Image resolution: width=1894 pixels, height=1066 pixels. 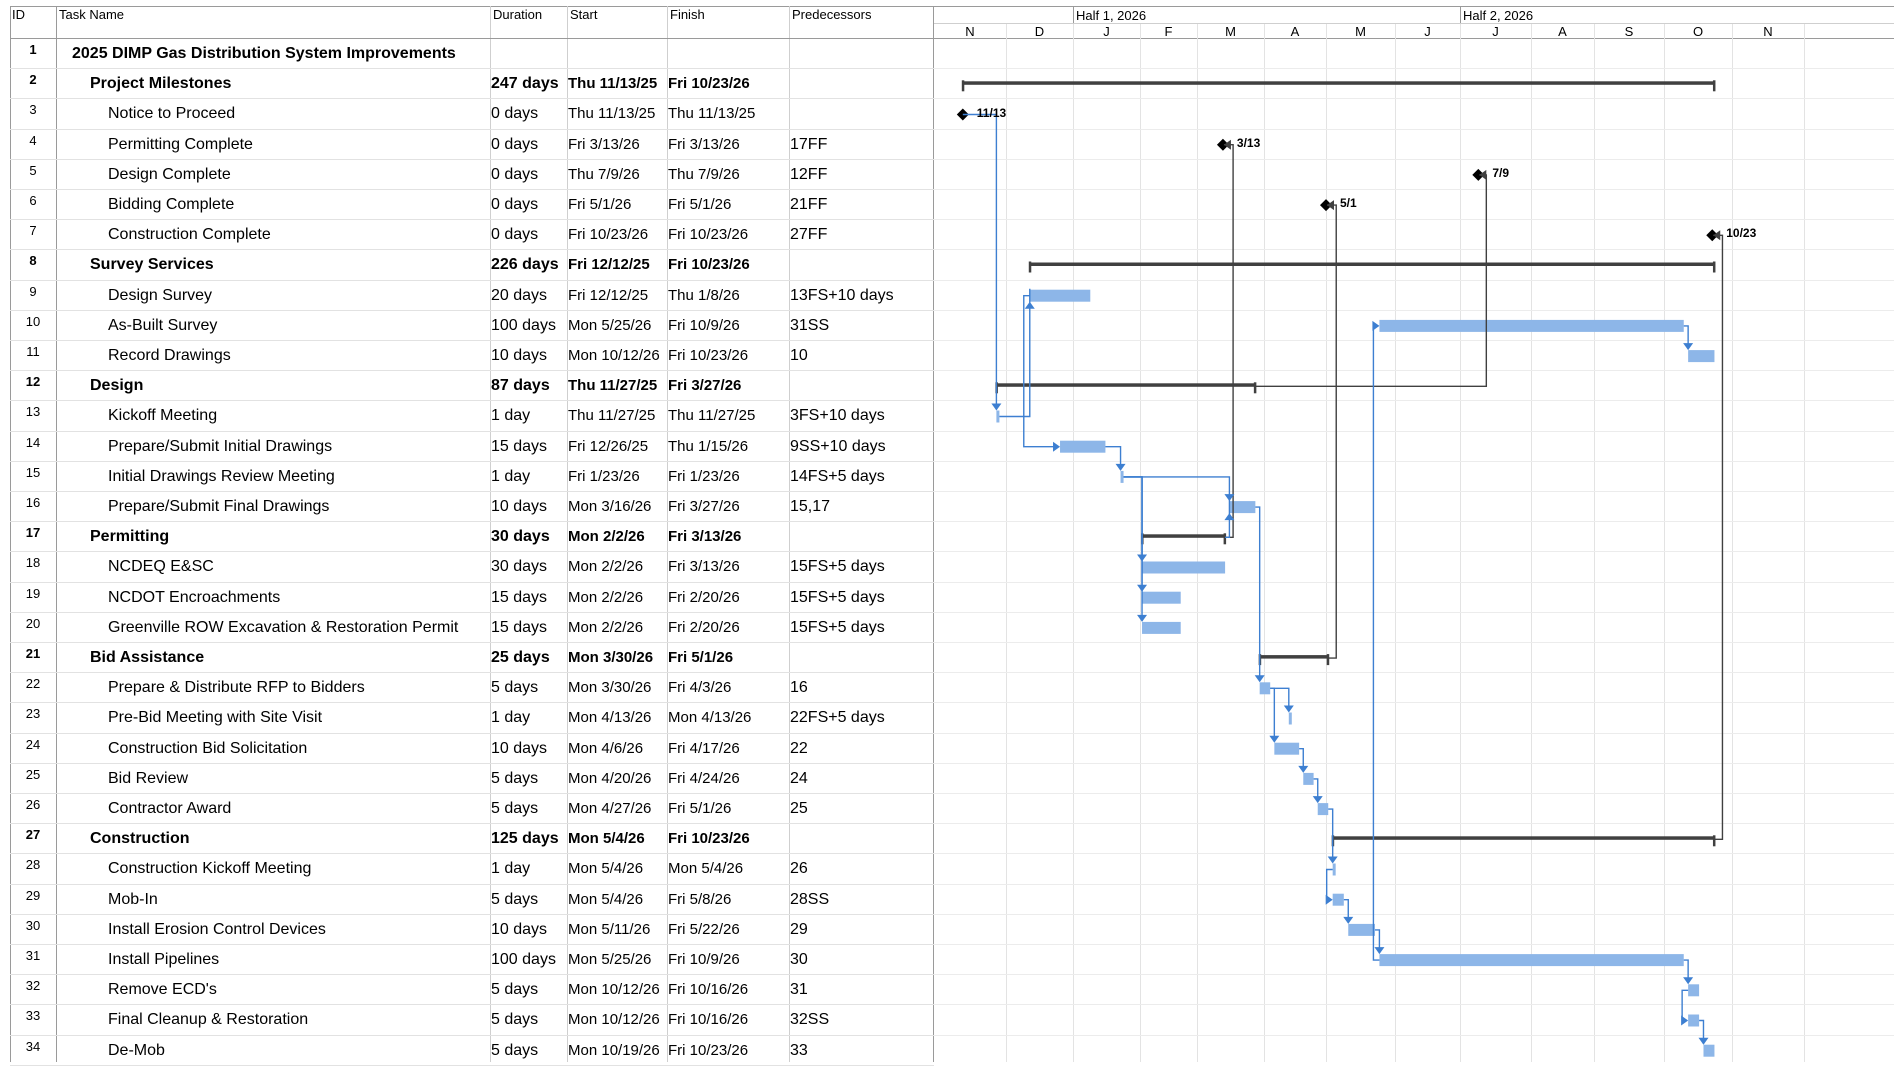 I want to click on task-predecessors-cell: 31, so click(x=799, y=990).